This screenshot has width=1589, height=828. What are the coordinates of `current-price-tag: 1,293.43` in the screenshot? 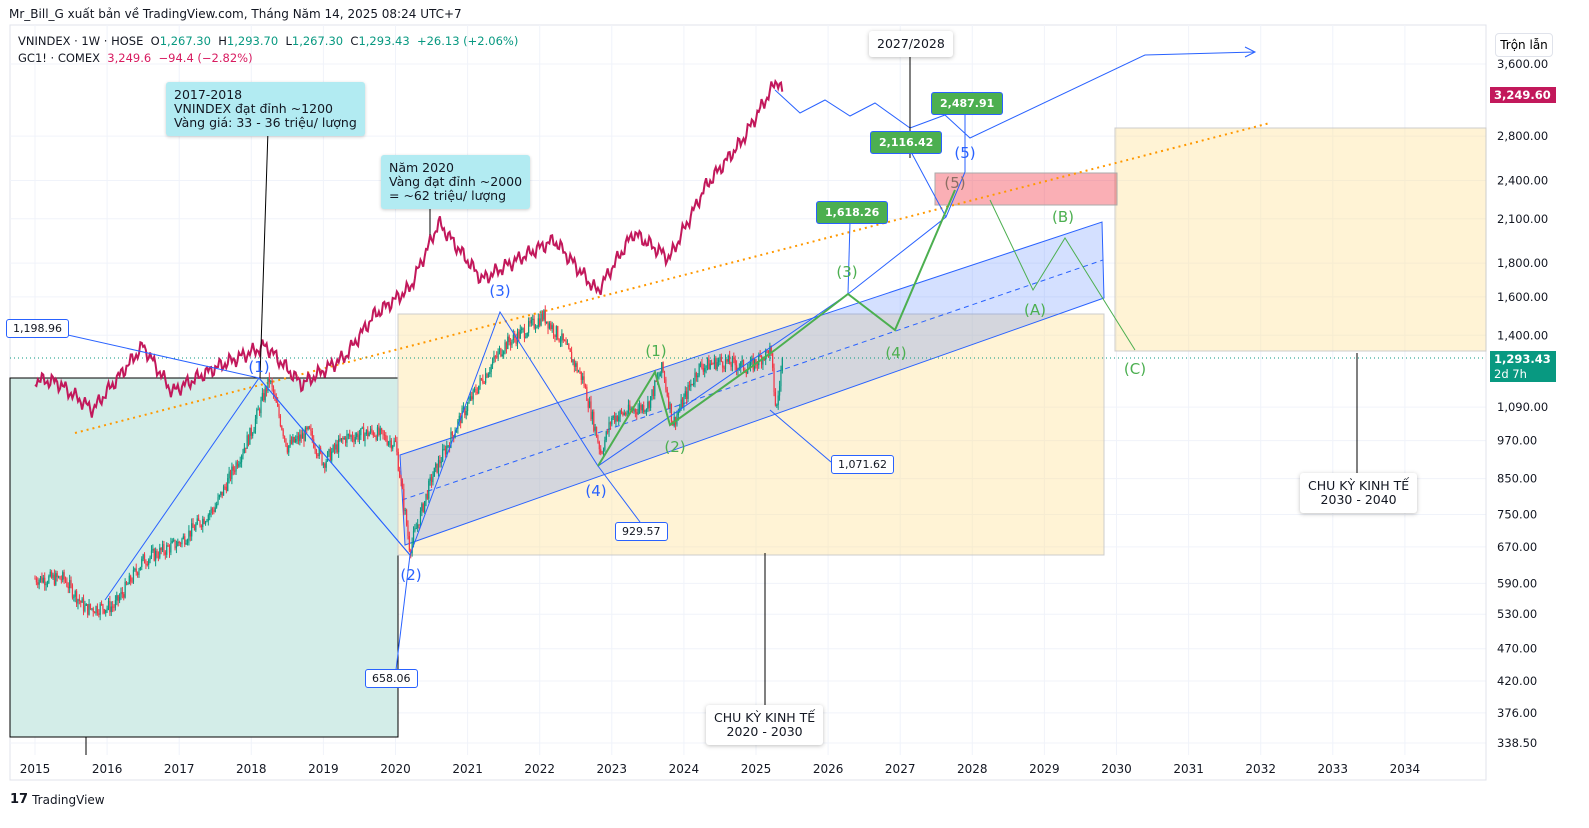 It's located at (1523, 359).